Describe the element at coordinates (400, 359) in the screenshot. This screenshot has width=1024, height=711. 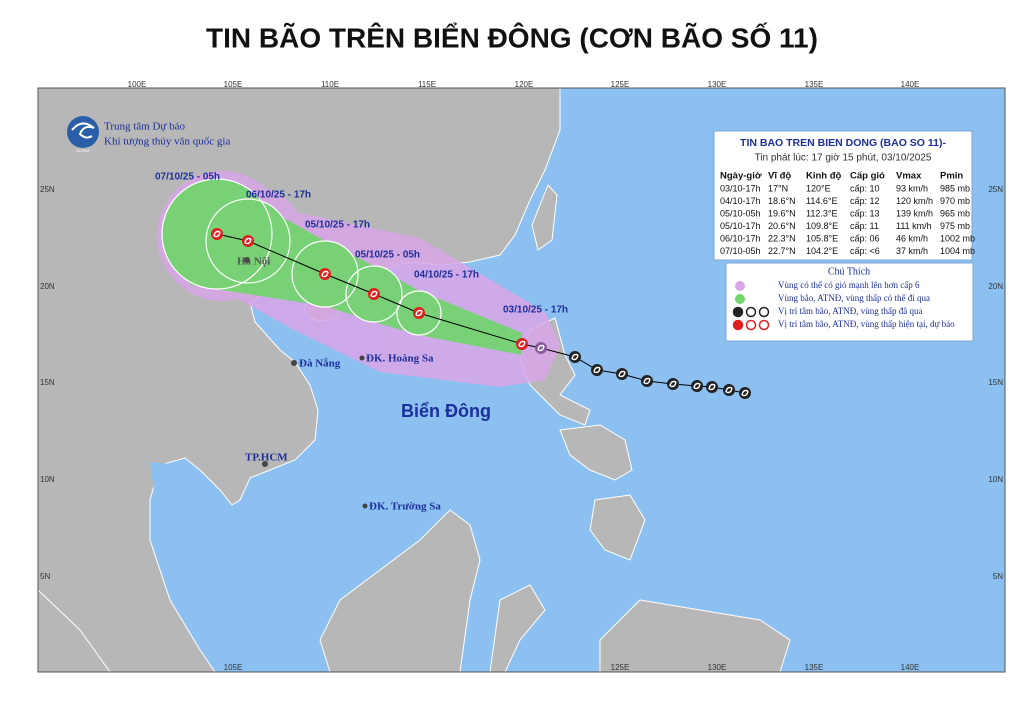
I see `place-label: ĐK. Hoàng Sa` at that location.